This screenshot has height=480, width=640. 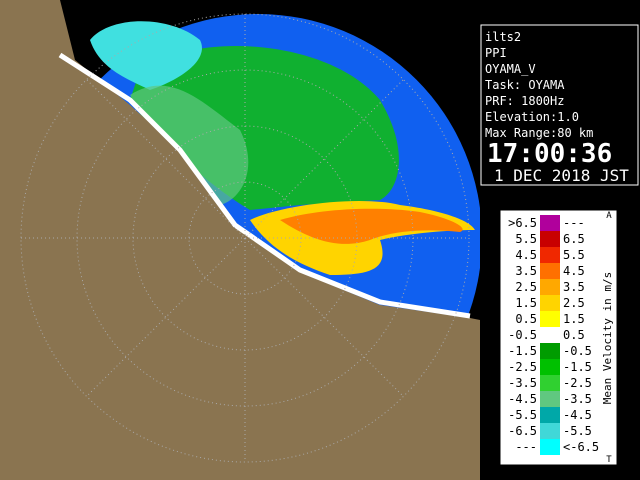 I want to click on legend-right: -3.5, so click(x=577, y=399).